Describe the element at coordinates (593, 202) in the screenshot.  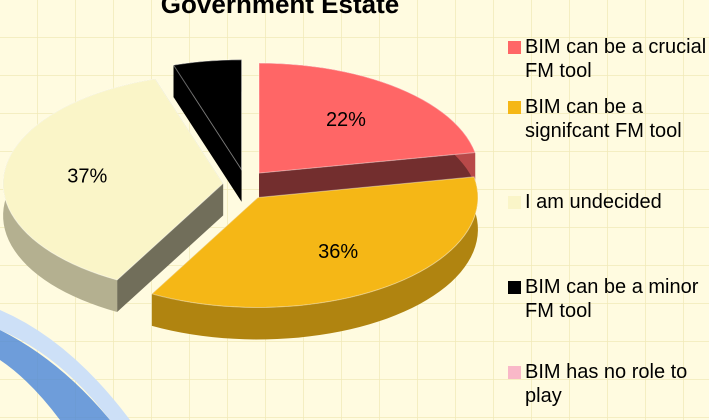
I see `legend-label: I am undecided` at that location.